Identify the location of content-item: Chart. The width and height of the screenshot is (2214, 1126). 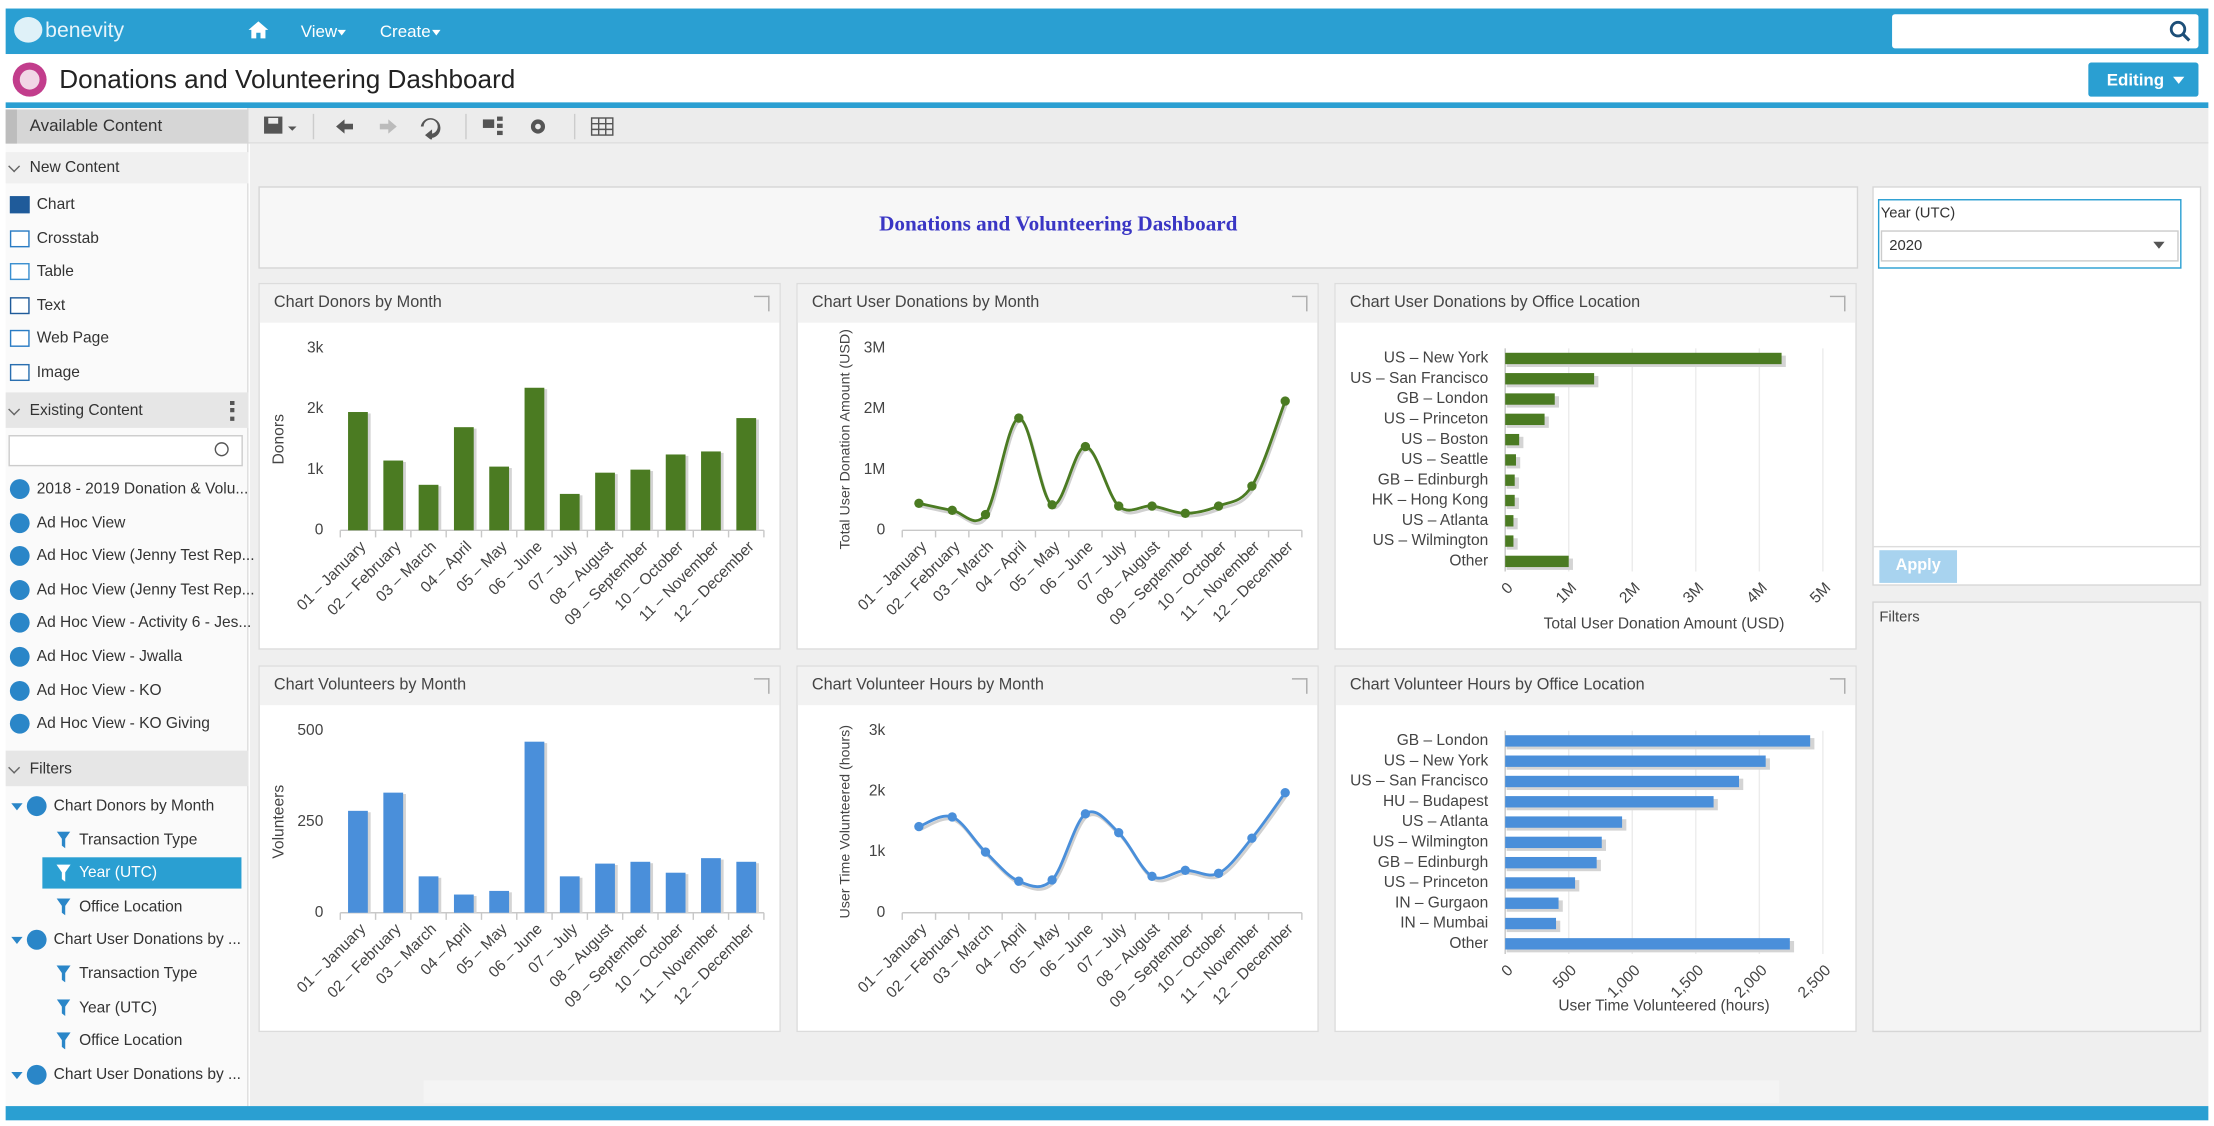
(55, 205).